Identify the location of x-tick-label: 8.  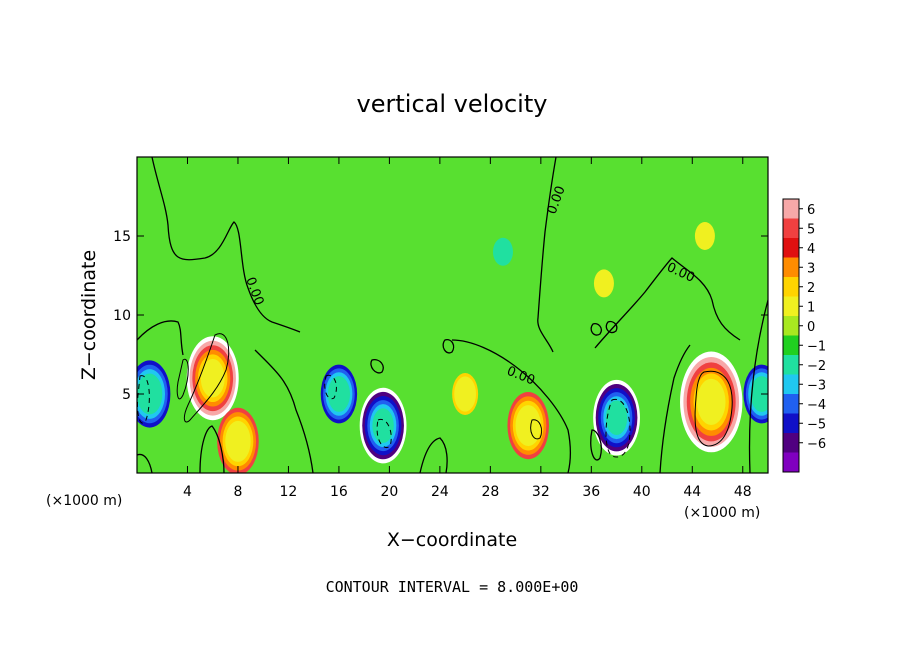
(237, 492).